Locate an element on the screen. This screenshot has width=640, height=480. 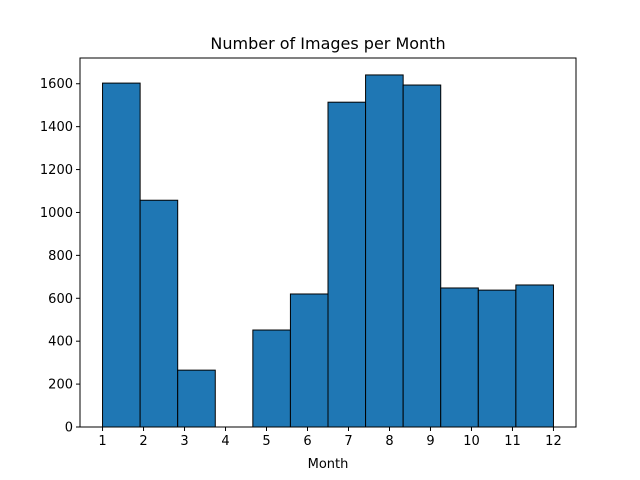
chart-title: Number of Images per Month is located at coordinates (327, 43).